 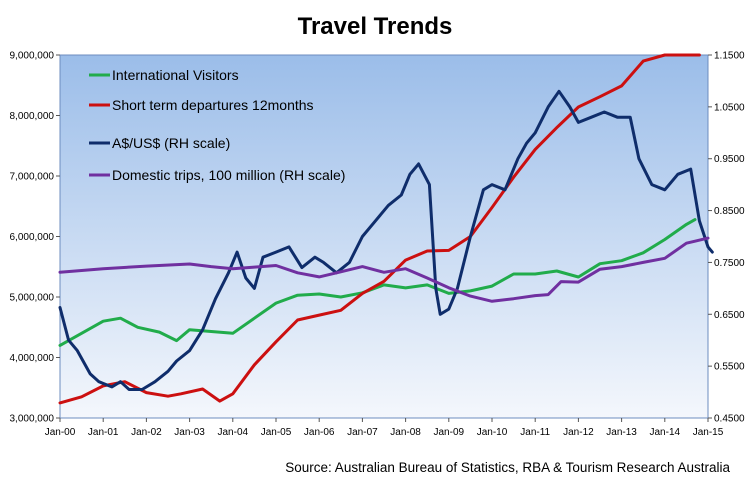 I want to click on x-tick-label: Jan-00, so click(x=60, y=432).